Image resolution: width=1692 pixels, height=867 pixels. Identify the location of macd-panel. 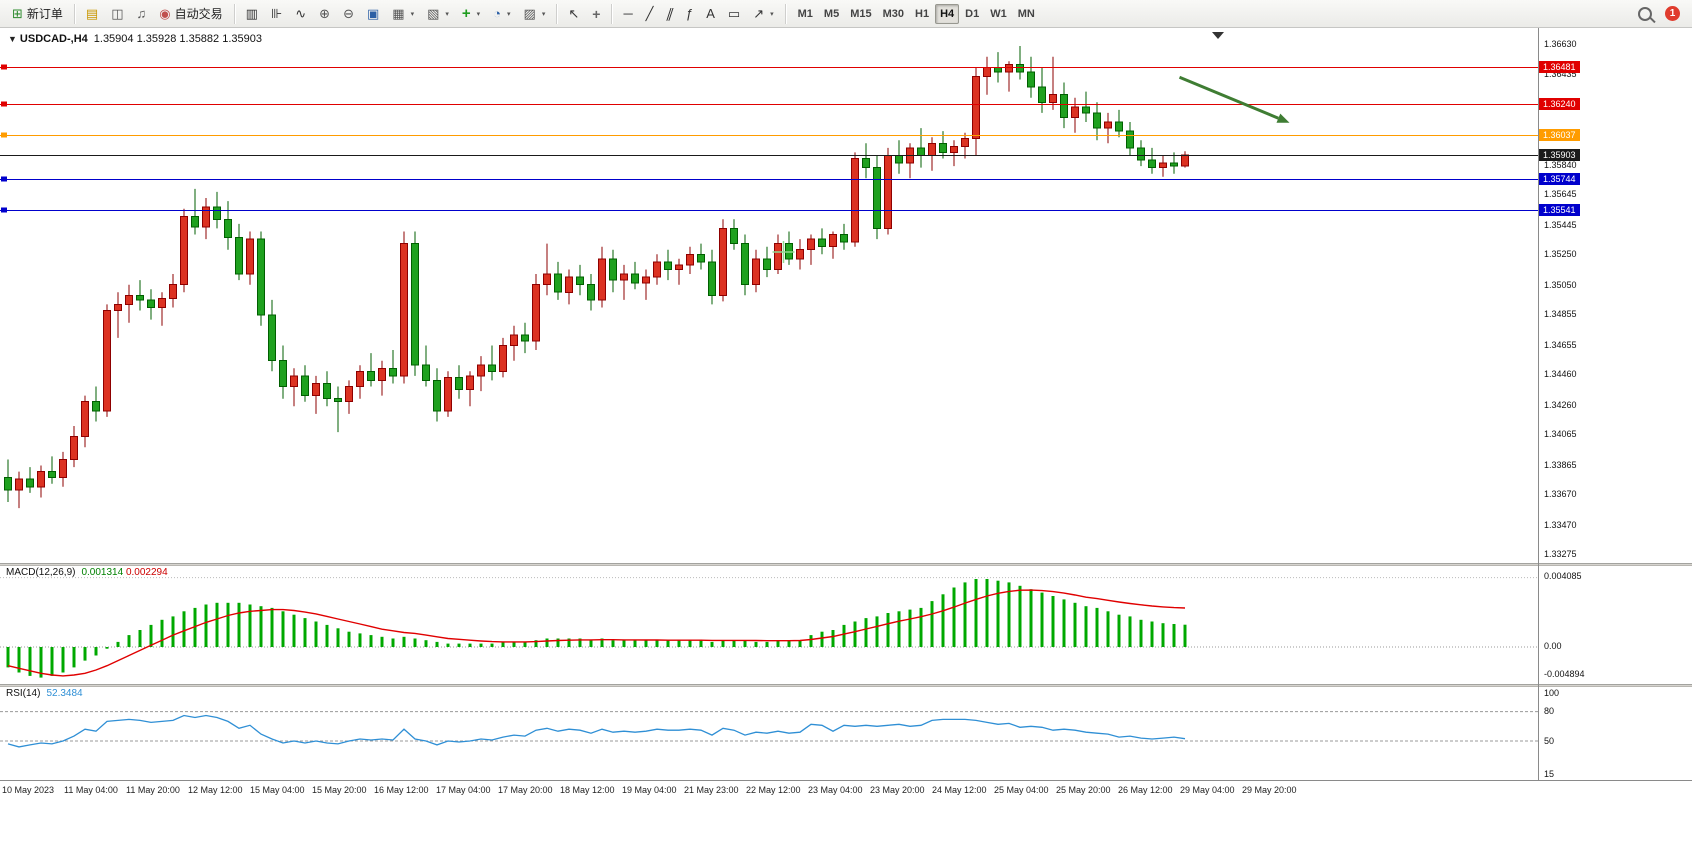
(769, 624).